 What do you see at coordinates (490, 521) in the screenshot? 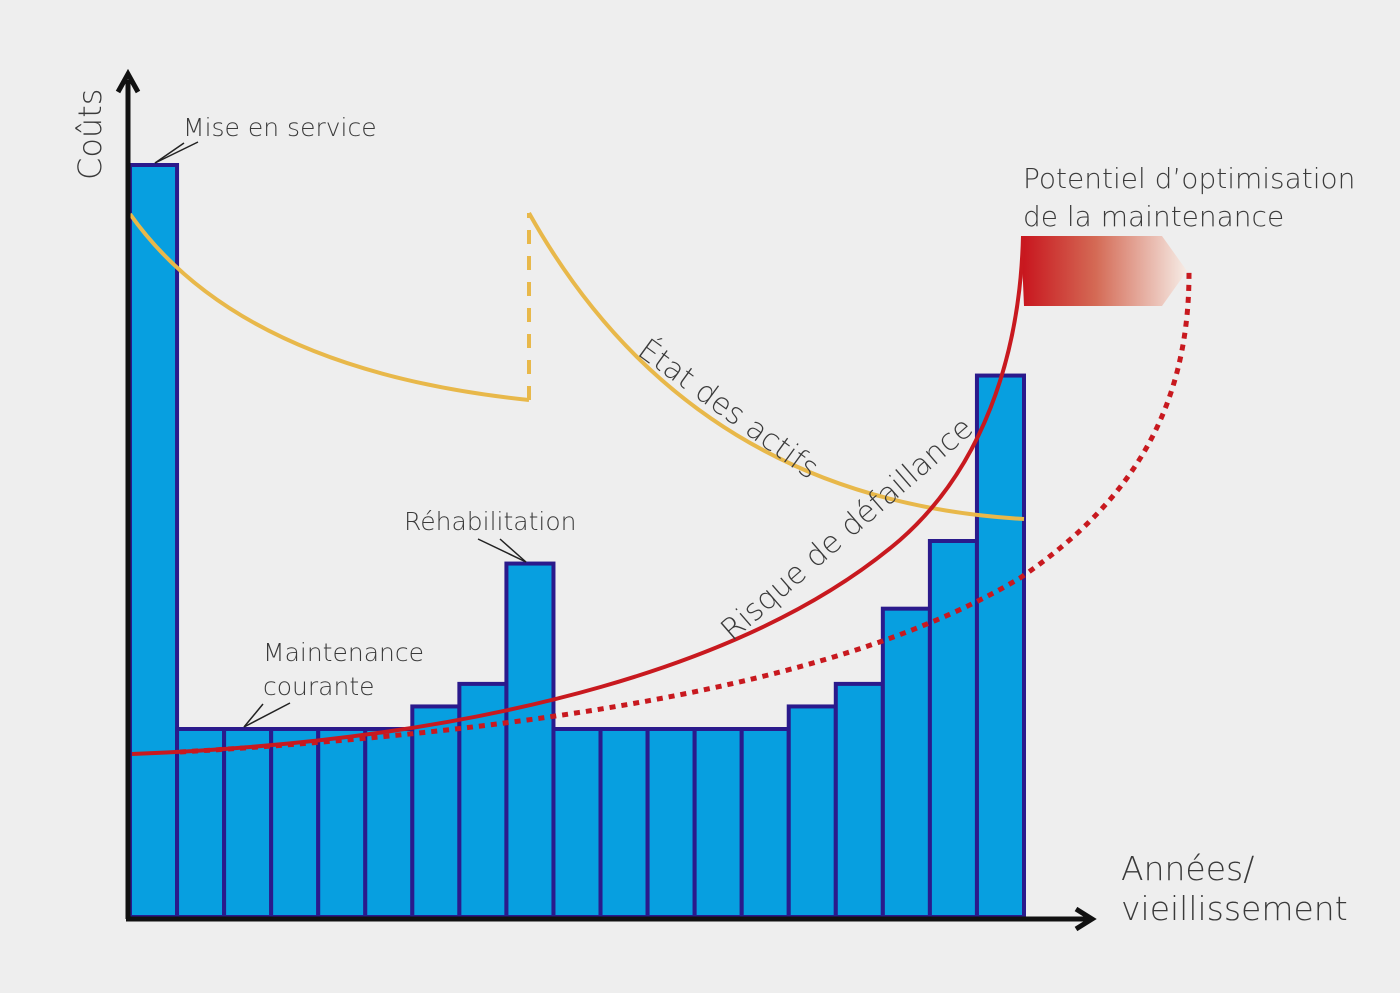
I see `rehabilitation-label: Réhabilitation` at bounding box center [490, 521].